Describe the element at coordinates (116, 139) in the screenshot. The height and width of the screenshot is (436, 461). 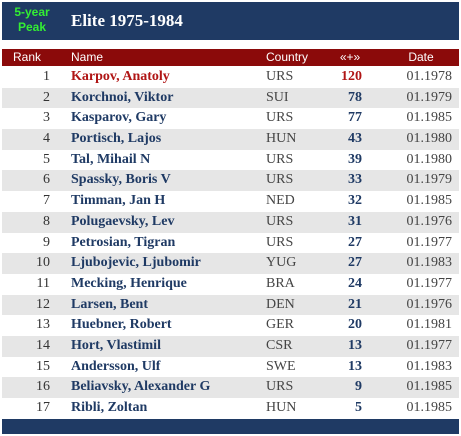
I see `player-name-cell: Portisch, Lajos` at that location.